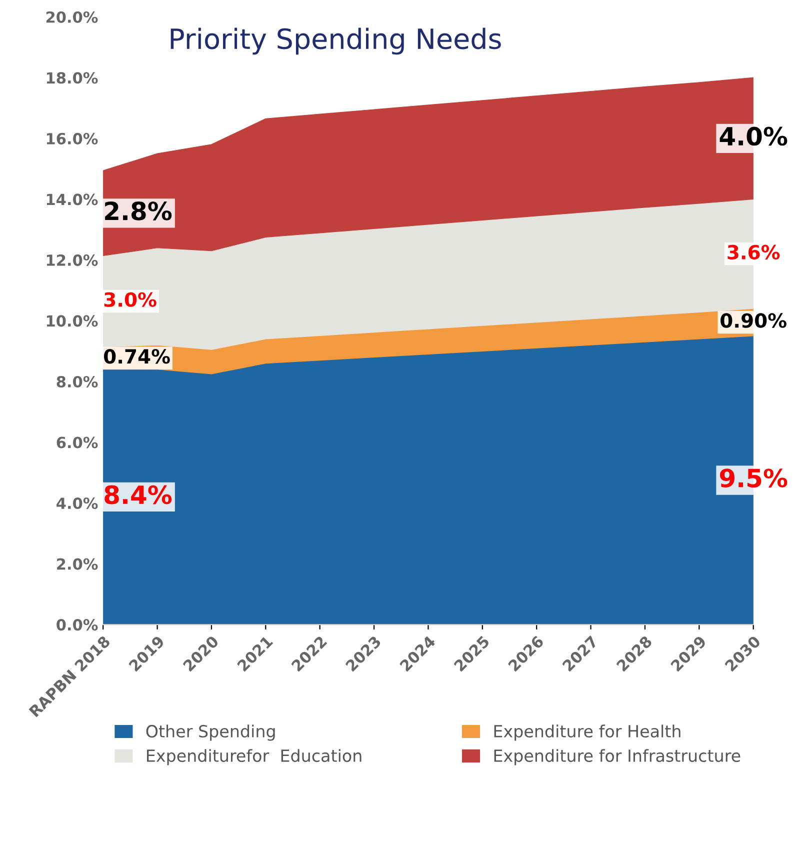 Image resolution: width=793 pixels, height=844 pixels. What do you see at coordinates (210, 732) in the screenshot?
I see `legend-label: Other Spending` at bounding box center [210, 732].